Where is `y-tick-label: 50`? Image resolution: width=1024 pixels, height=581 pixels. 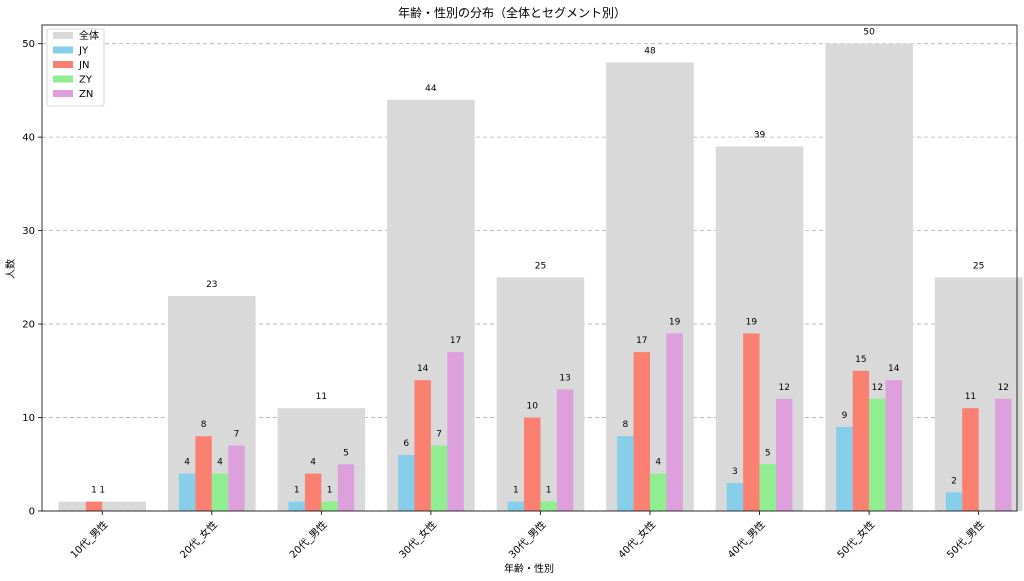
y-tick-label: 50 is located at coordinates (28, 44).